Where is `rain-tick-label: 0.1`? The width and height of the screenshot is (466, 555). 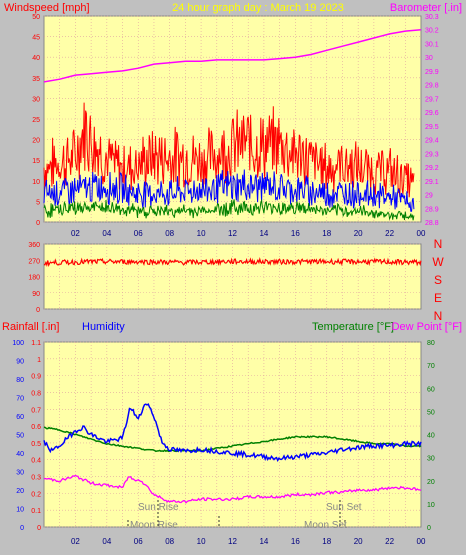 rain-tick-label: 0.1 is located at coordinates (36, 511).